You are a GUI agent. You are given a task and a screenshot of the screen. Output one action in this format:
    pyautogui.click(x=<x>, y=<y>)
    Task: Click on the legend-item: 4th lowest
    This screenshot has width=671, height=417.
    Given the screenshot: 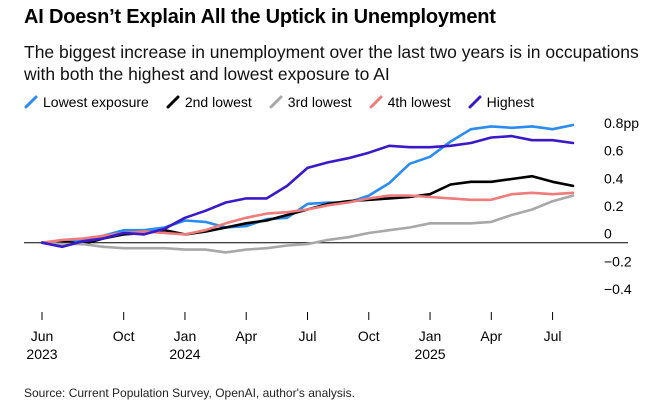 What is the action you would take?
    pyautogui.click(x=410, y=102)
    